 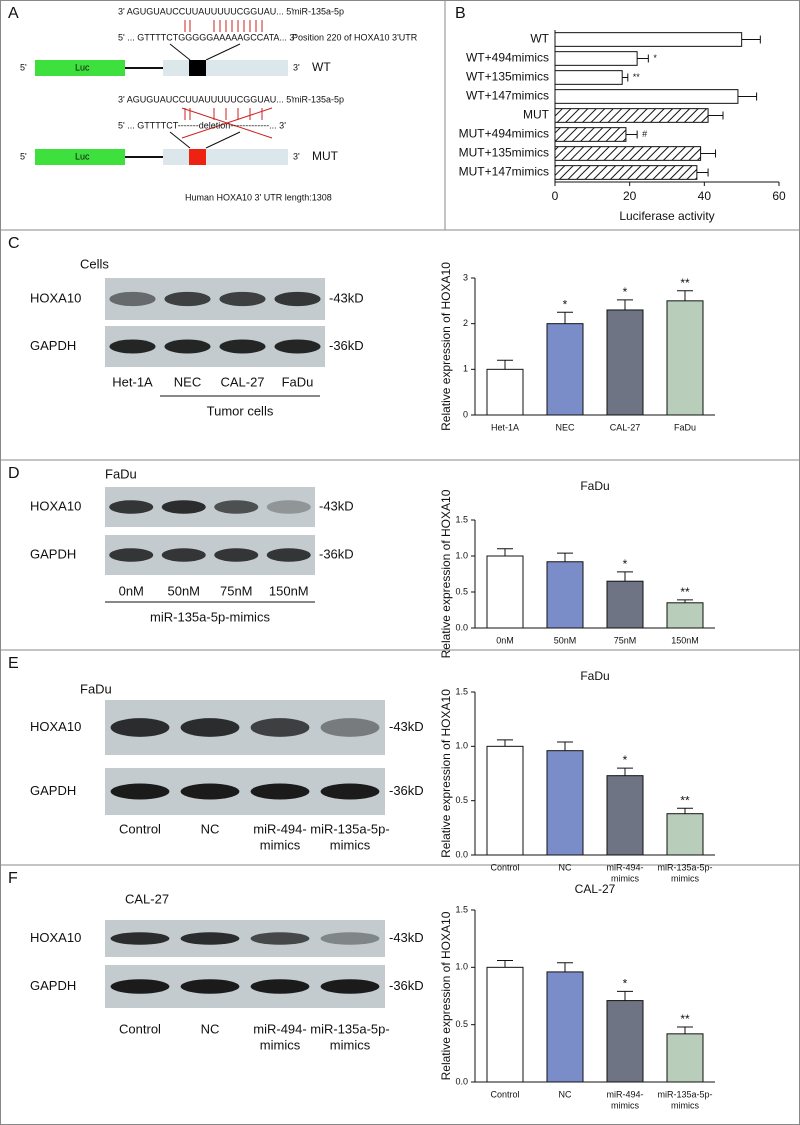 What do you see at coordinates (298, 381) in the screenshot?
I see `lane-label: FaDu` at bounding box center [298, 381].